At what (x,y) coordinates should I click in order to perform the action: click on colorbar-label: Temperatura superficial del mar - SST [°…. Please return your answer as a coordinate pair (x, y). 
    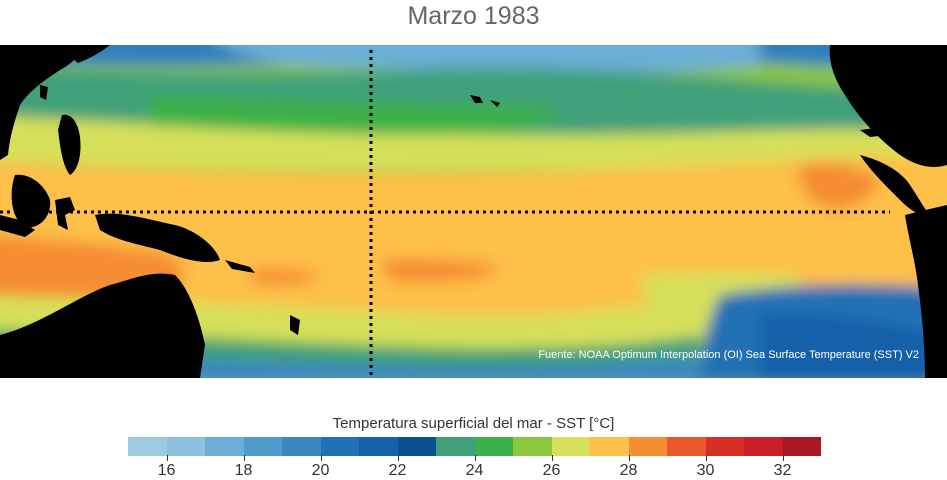
    Looking at the image, I should click on (473, 423).